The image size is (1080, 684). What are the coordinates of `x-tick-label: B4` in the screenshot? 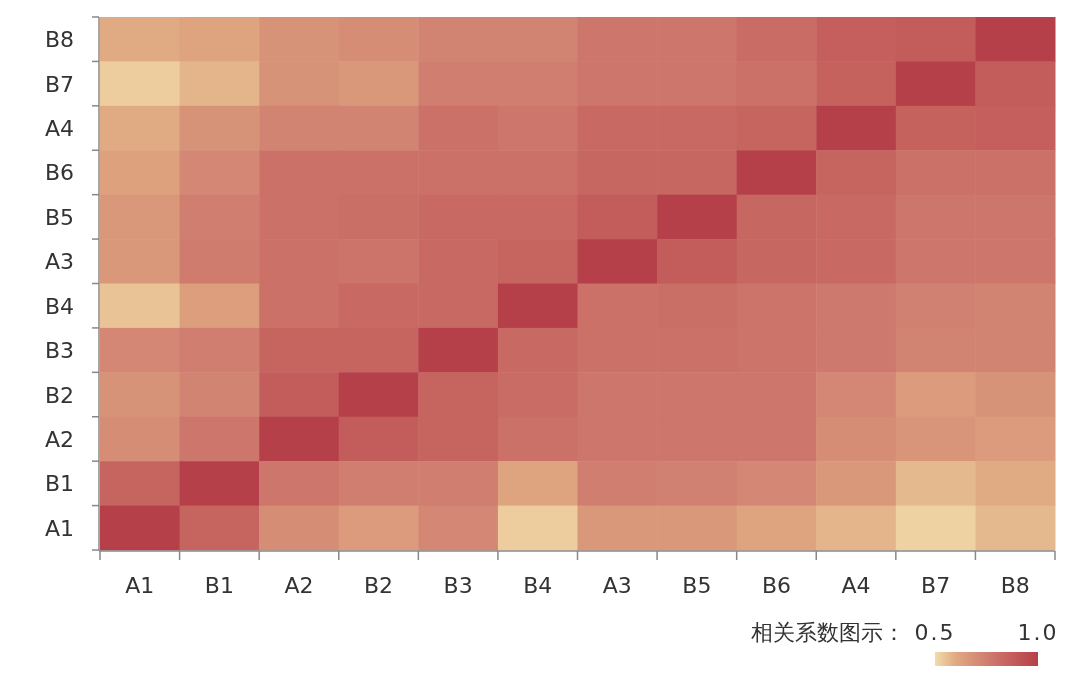 It's located at (538, 585).